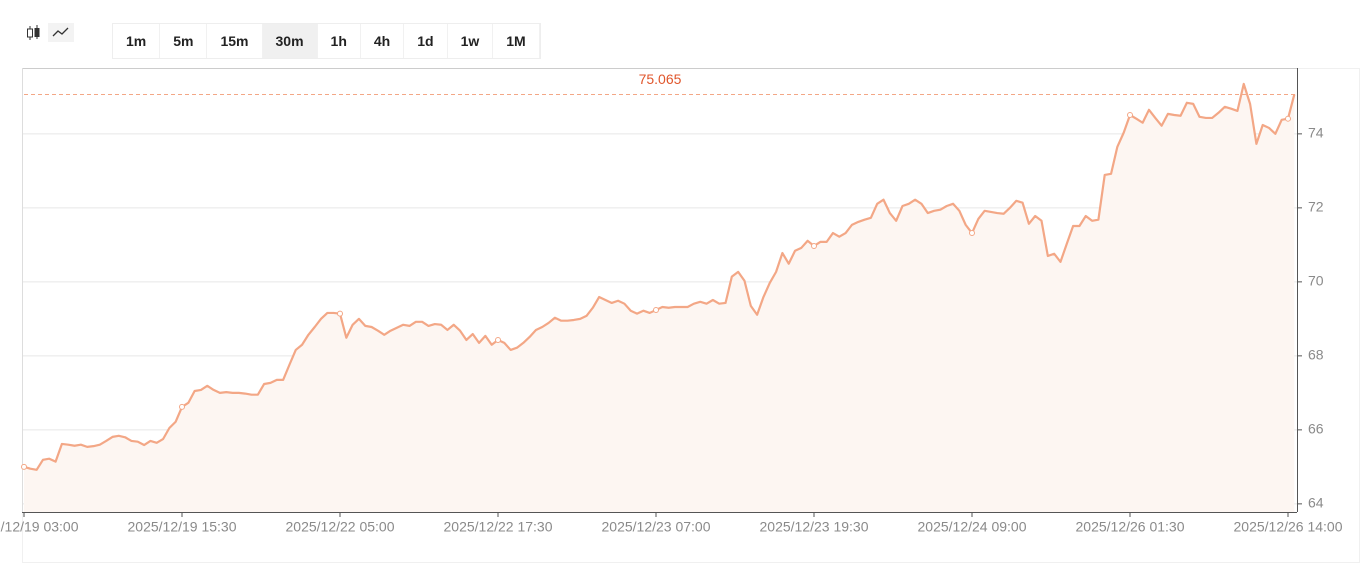 This screenshot has width=1372, height=583. I want to click on x-tick-label: 2025/12/22 17:30, so click(498, 527).